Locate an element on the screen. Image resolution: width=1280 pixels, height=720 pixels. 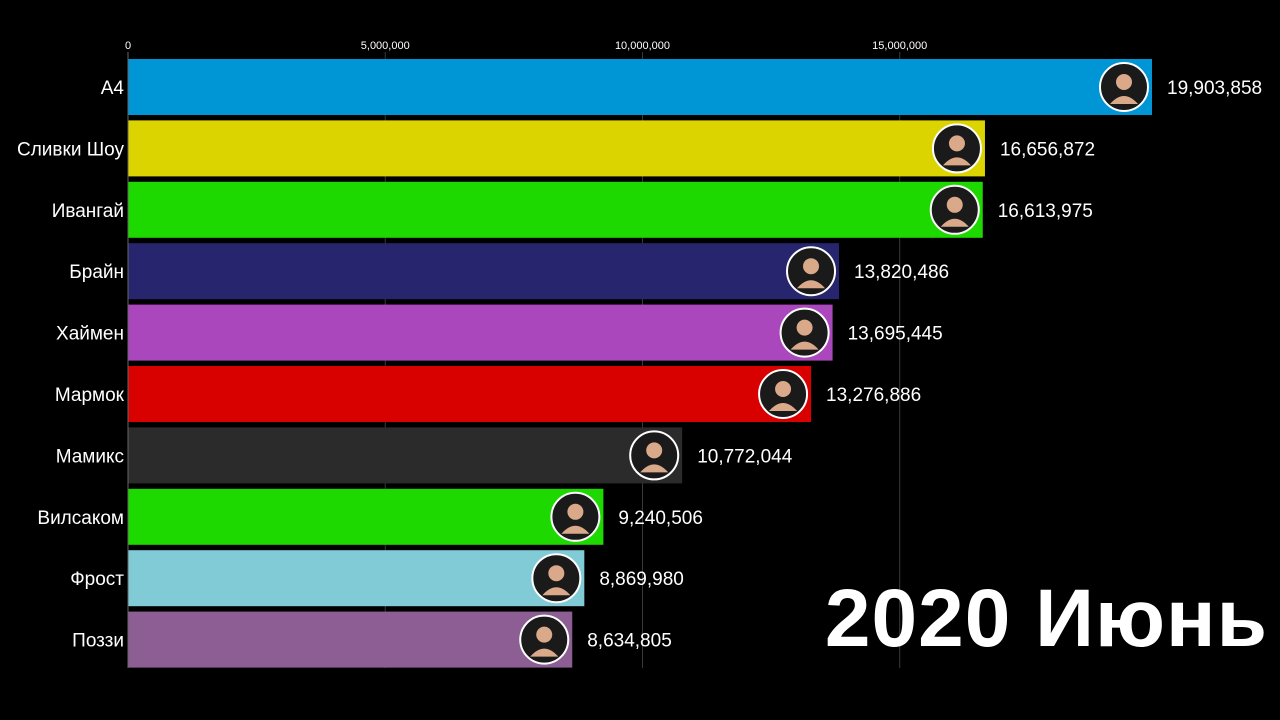
avatar-haimen-icon is located at coordinates (804, 332).